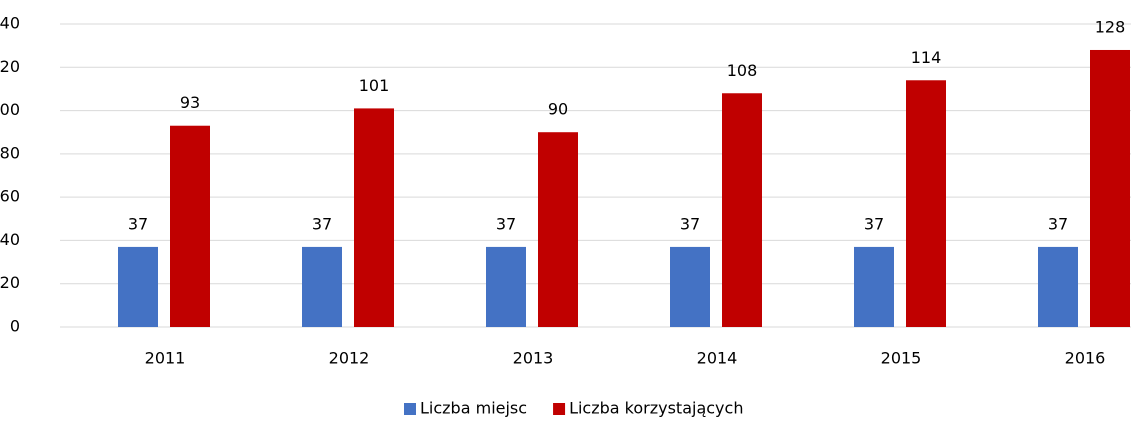 Image resolution: width=1131 pixels, height=421 pixels. What do you see at coordinates (656, 408) in the screenshot?
I see `legend-label: Liczba korzystających` at bounding box center [656, 408].